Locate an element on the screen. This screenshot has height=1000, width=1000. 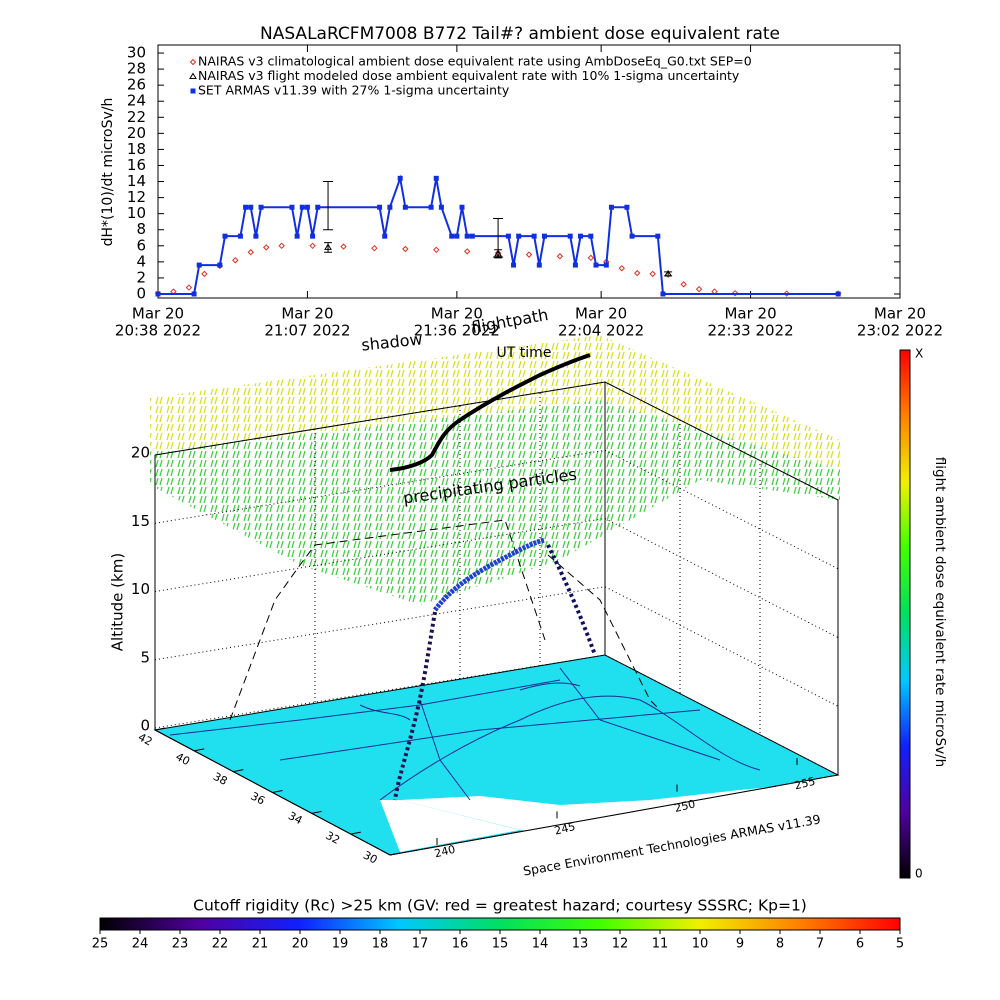
x-tick-label: 22:04 2022 is located at coordinates (601, 331).